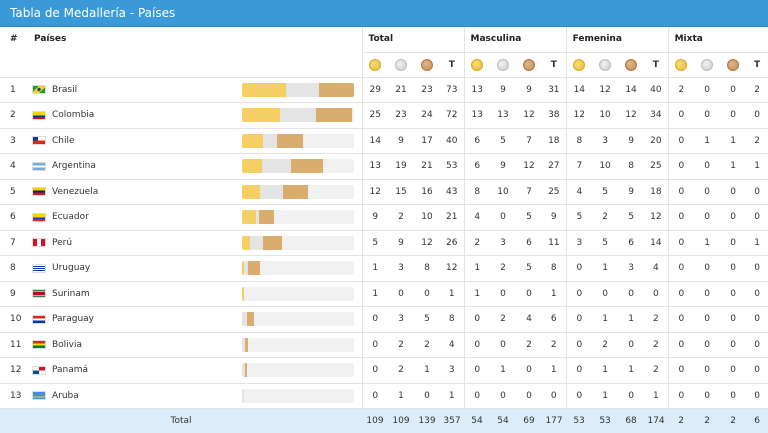  Describe the element at coordinates (757, 65) in the screenshot. I see `mixed-t-header: T` at that location.